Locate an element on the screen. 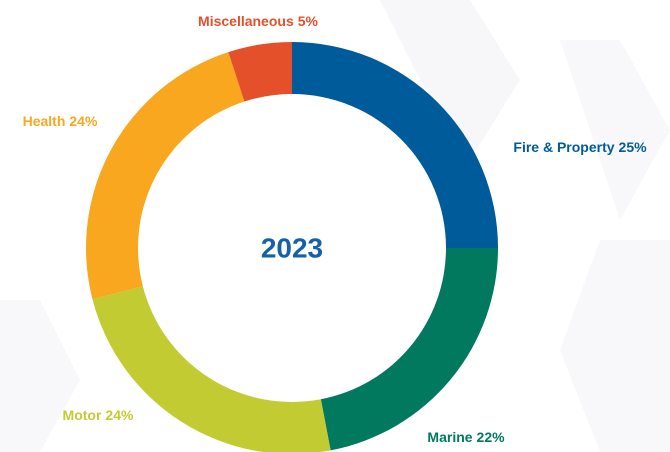 The width and height of the screenshot is (670, 452). slice-label: Motor 24% is located at coordinates (98, 415).